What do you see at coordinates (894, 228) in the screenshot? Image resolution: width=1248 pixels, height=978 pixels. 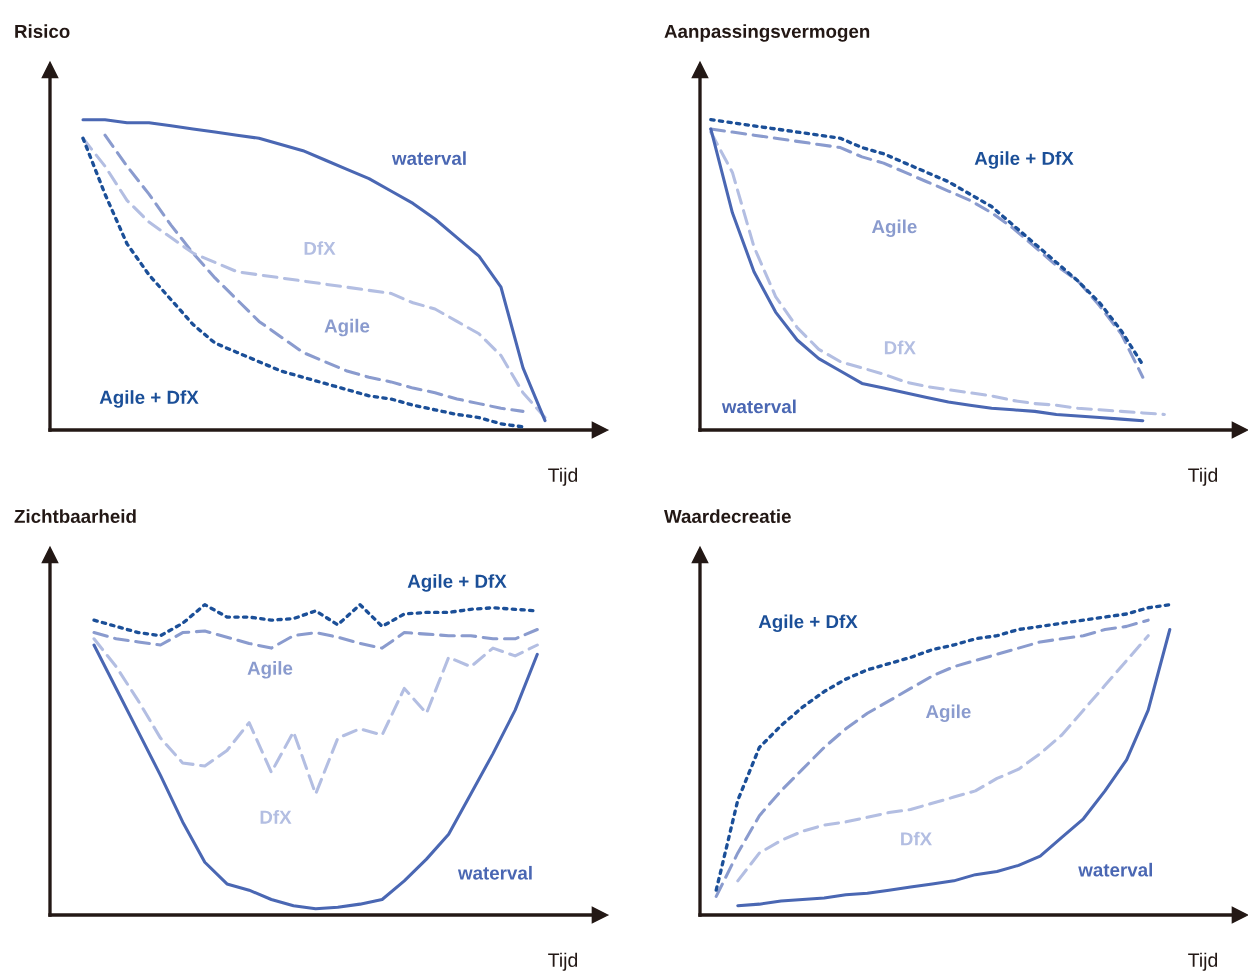 I see `text: Agile` at bounding box center [894, 228].